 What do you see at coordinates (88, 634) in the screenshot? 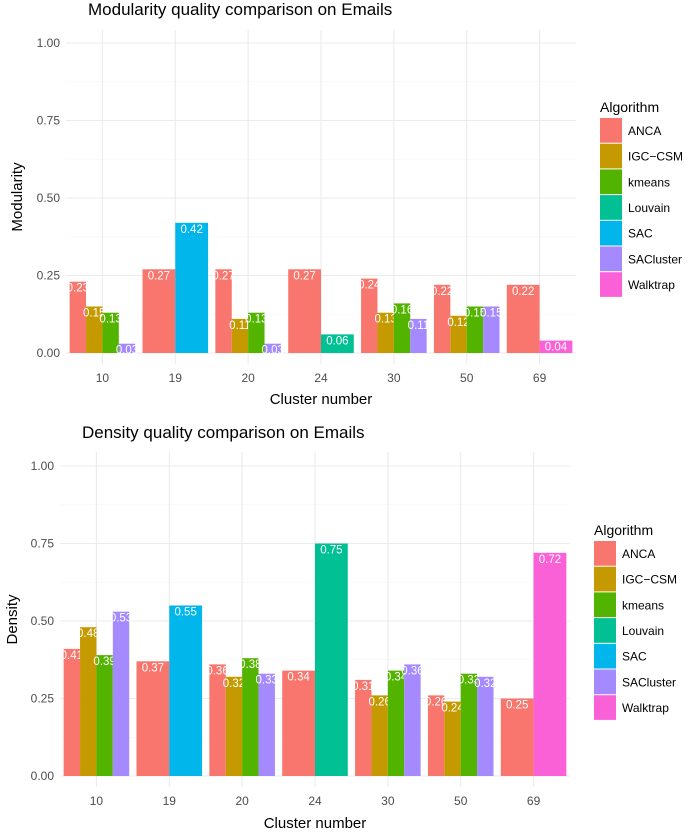
I see `density-bar-label: 0.48` at bounding box center [88, 634].